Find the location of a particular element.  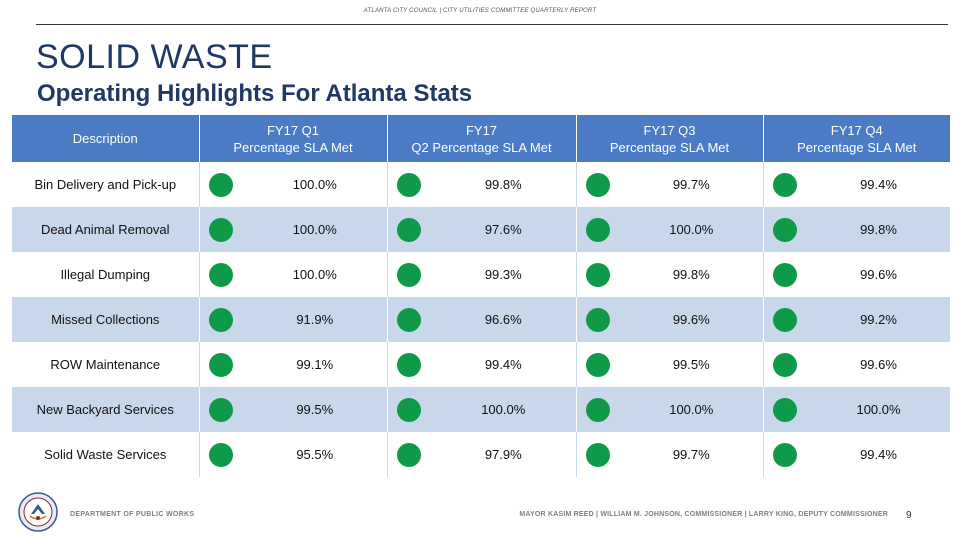

row-description: New Backyard Services is located at coordinates (106, 409).